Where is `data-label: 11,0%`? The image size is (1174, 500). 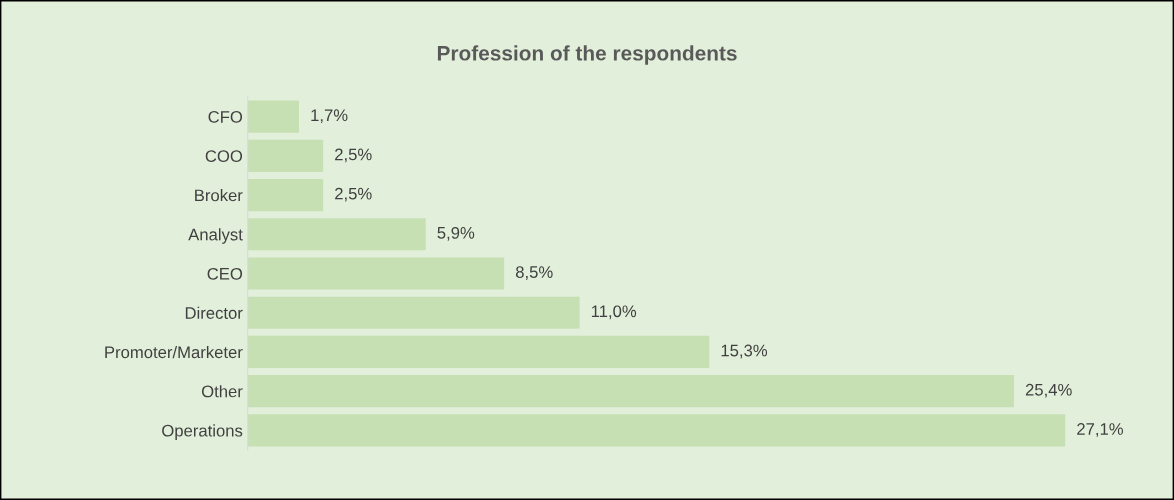 data-label: 11,0% is located at coordinates (614, 312).